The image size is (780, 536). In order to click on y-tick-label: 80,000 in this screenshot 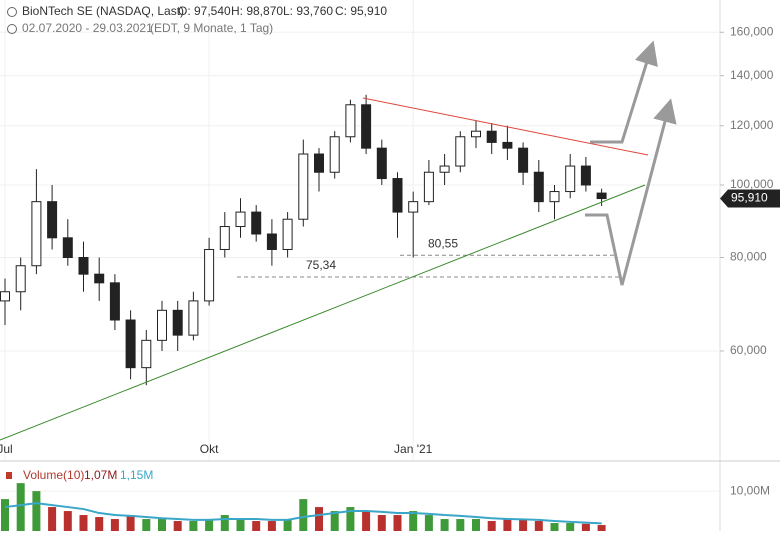, I will do `click(748, 257)`.